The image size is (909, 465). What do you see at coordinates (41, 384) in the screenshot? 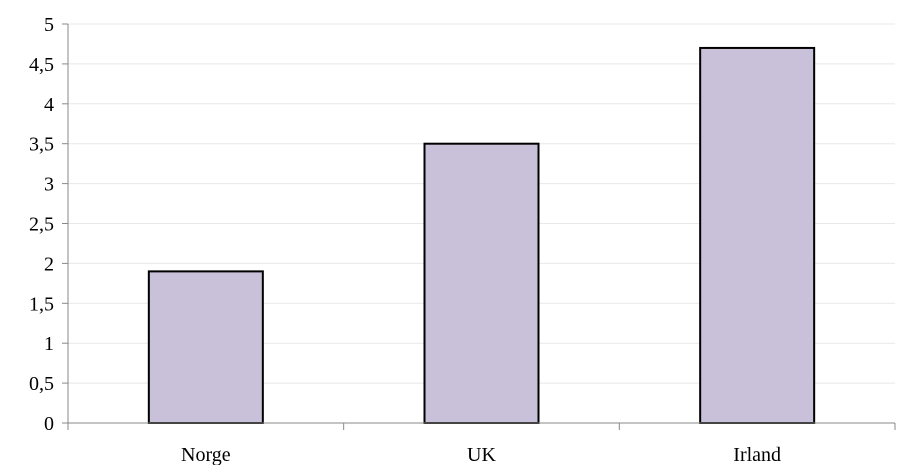
I see `y-tick-label: 0,5` at bounding box center [41, 384].